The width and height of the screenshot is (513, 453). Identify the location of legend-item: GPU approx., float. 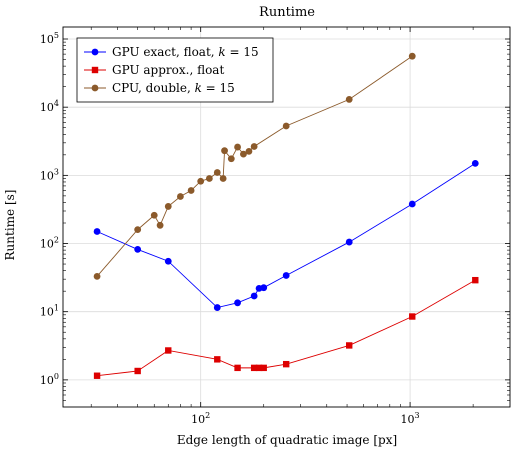
(154, 70).